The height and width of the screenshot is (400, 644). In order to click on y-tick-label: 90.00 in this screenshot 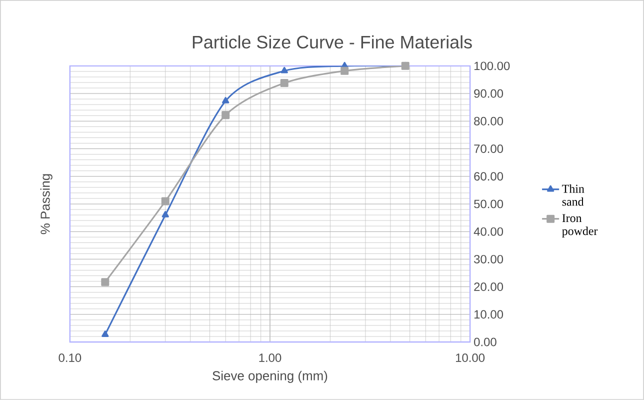, I will do `click(489, 93)`.